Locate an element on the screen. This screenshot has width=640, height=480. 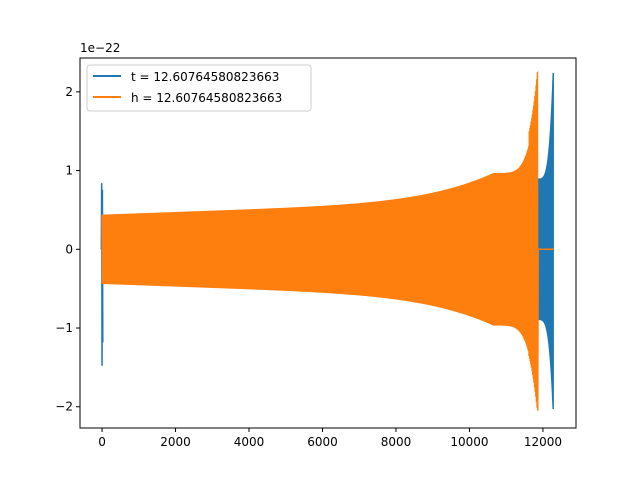
x-tick-label: 6000 is located at coordinates (322, 442).